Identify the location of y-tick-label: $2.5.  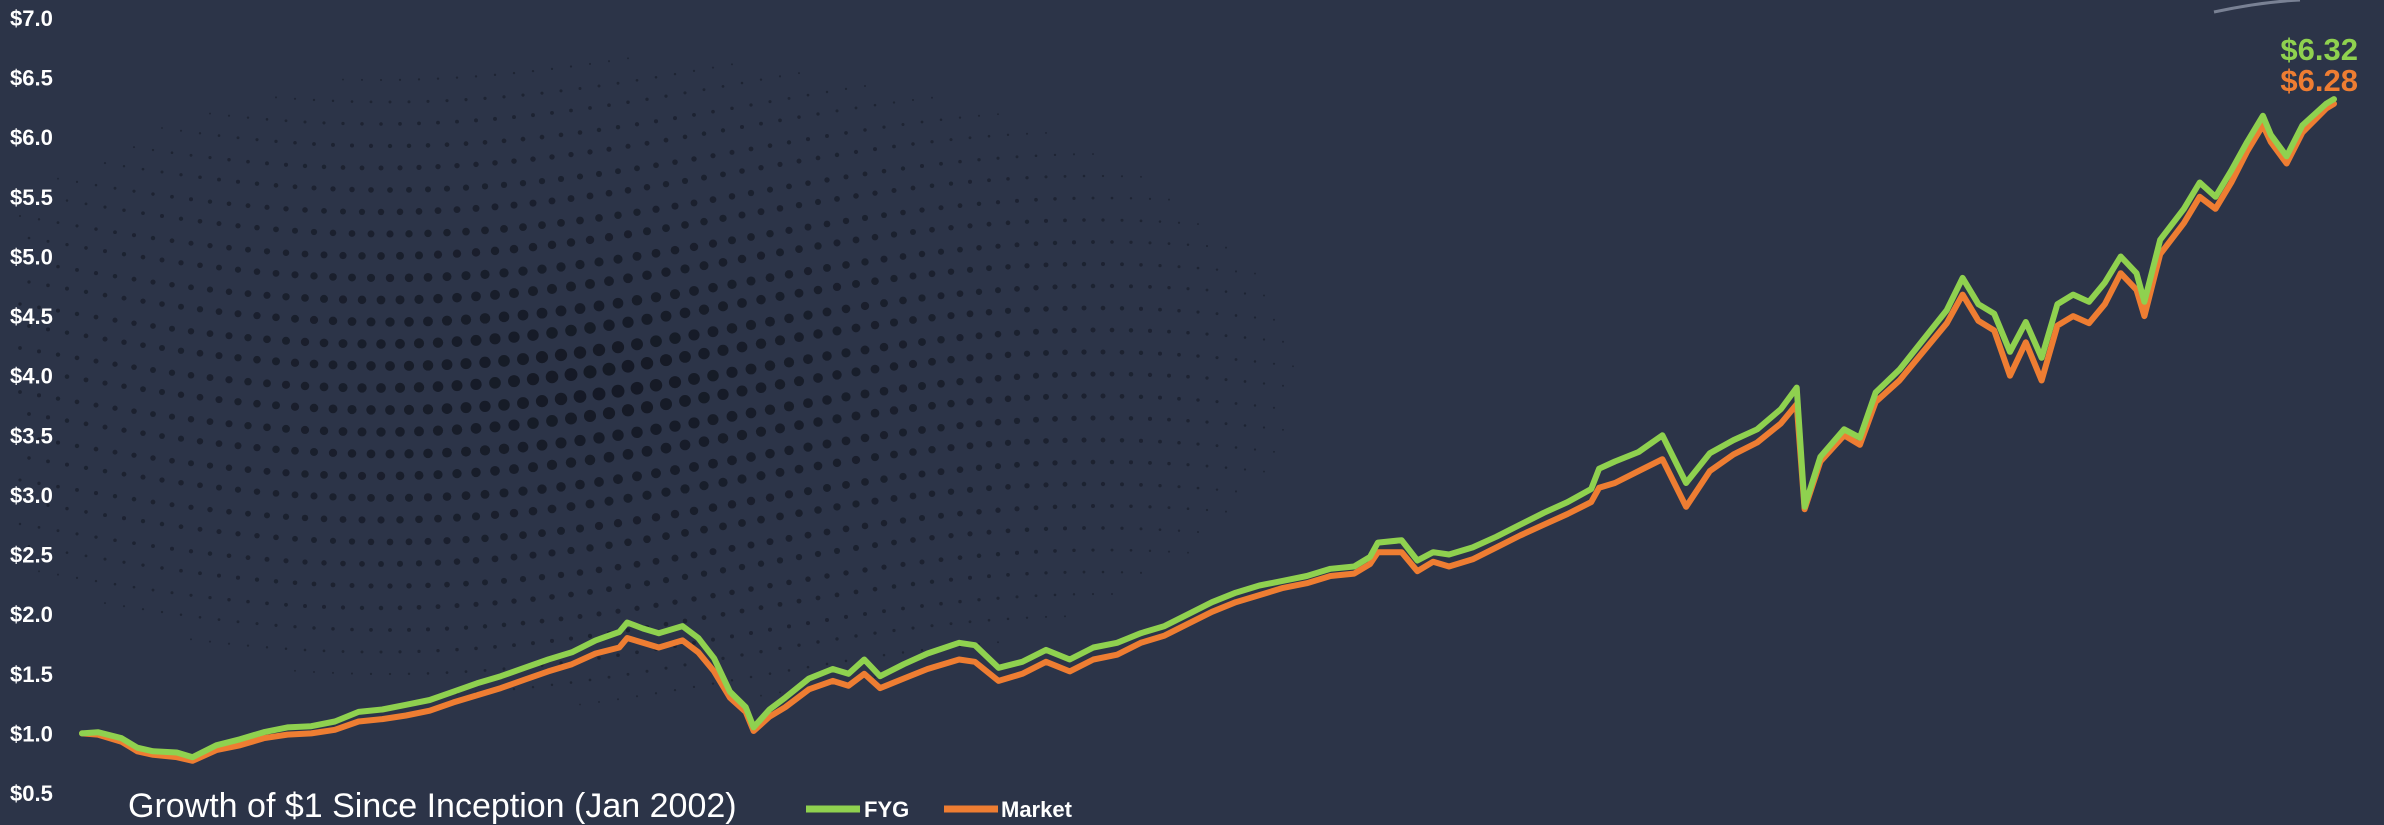
(31, 555).